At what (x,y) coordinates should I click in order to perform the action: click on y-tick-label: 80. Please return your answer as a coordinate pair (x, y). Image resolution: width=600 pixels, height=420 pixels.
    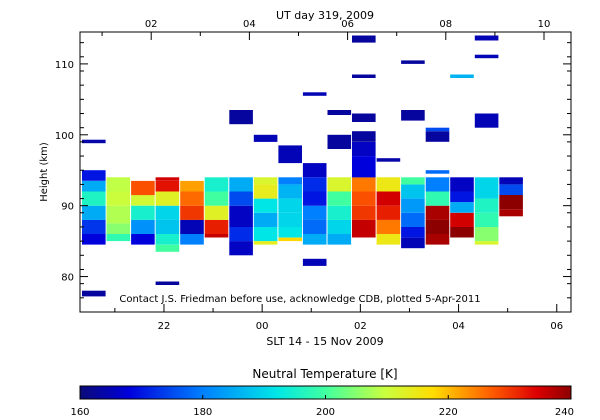
    Looking at the image, I should click on (67, 278).